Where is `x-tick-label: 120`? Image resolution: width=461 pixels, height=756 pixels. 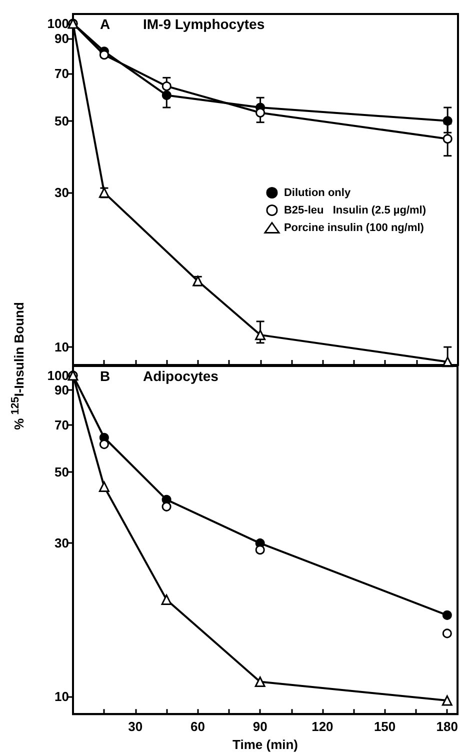
x-tick-label: 120 is located at coordinates (323, 726).